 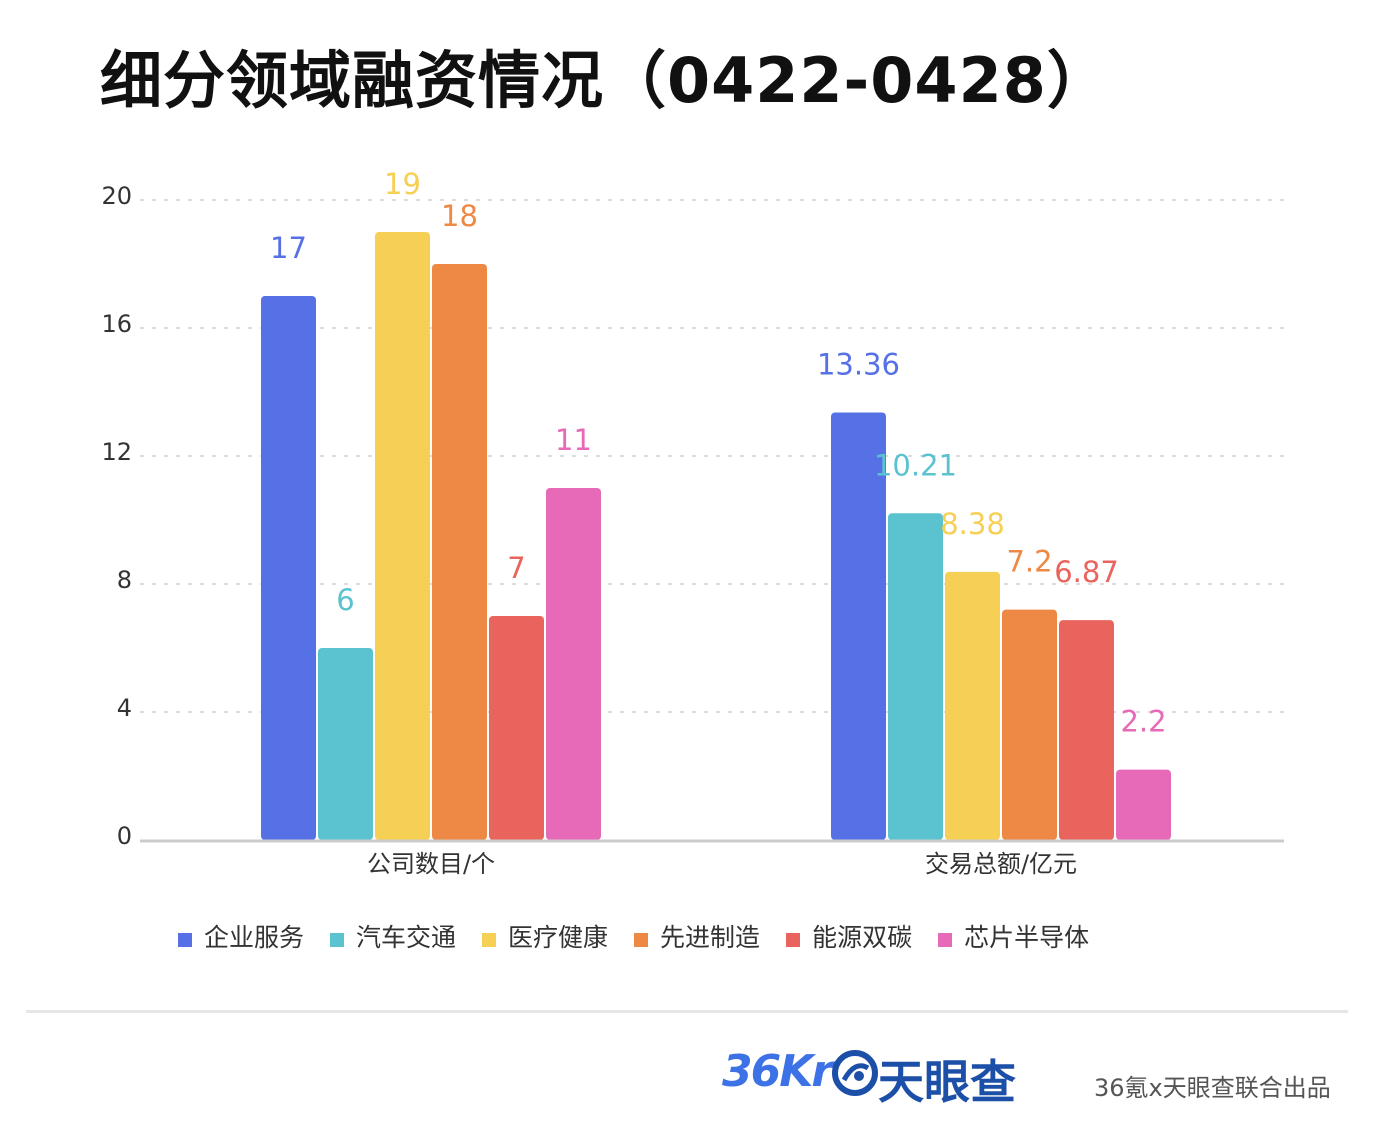 What do you see at coordinates (710, 937) in the screenshot?
I see `legend-label: 先进制造` at bounding box center [710, 937].